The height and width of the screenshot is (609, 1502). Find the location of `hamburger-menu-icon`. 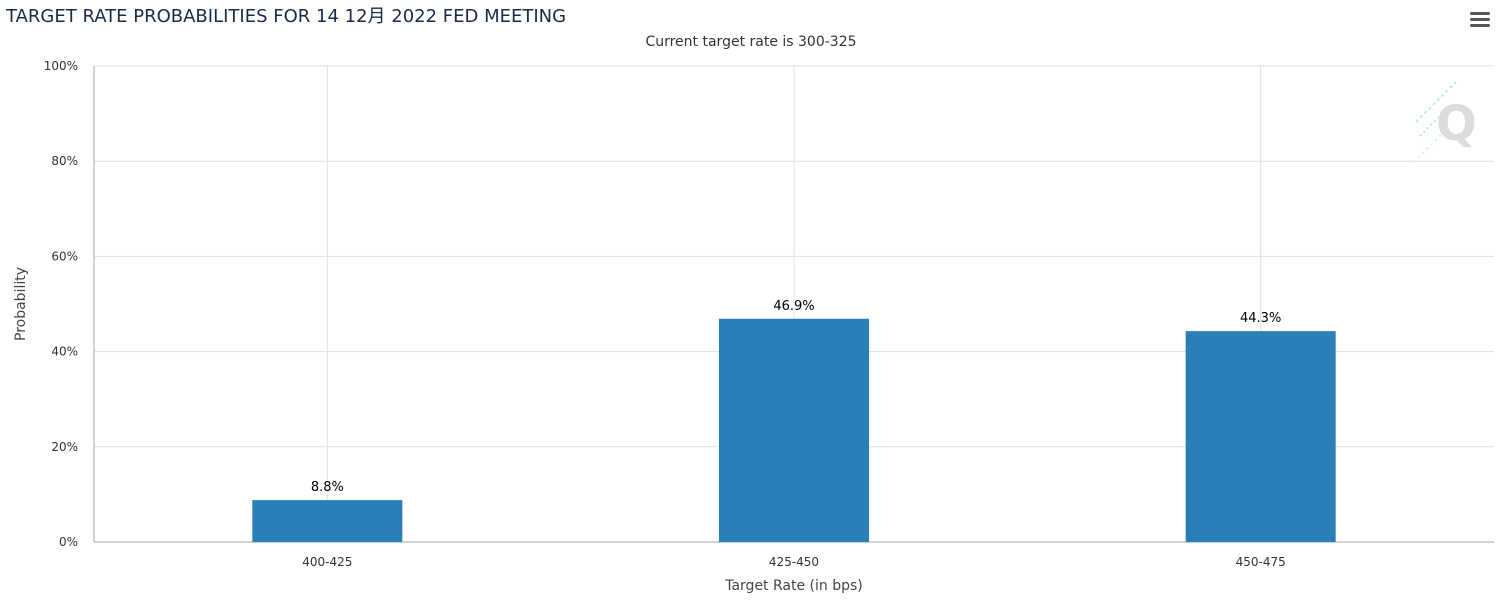

hamburger-menu-icon is located at coordinates (1480, 20).